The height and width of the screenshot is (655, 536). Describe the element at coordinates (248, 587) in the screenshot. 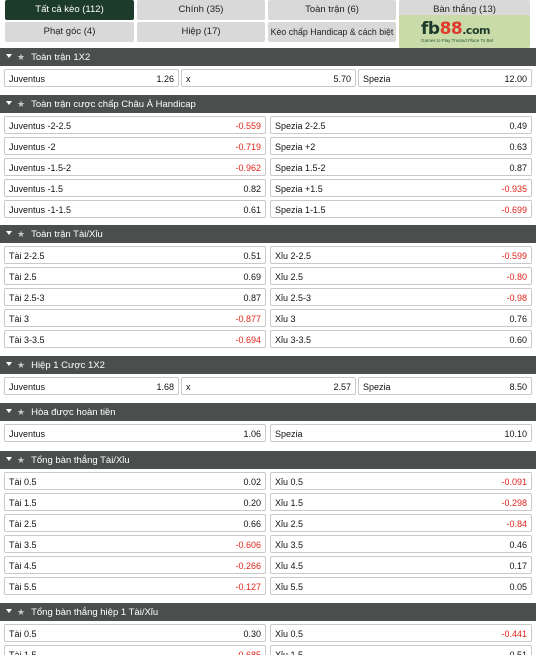

I see `odds-value: -0.127` at that location.